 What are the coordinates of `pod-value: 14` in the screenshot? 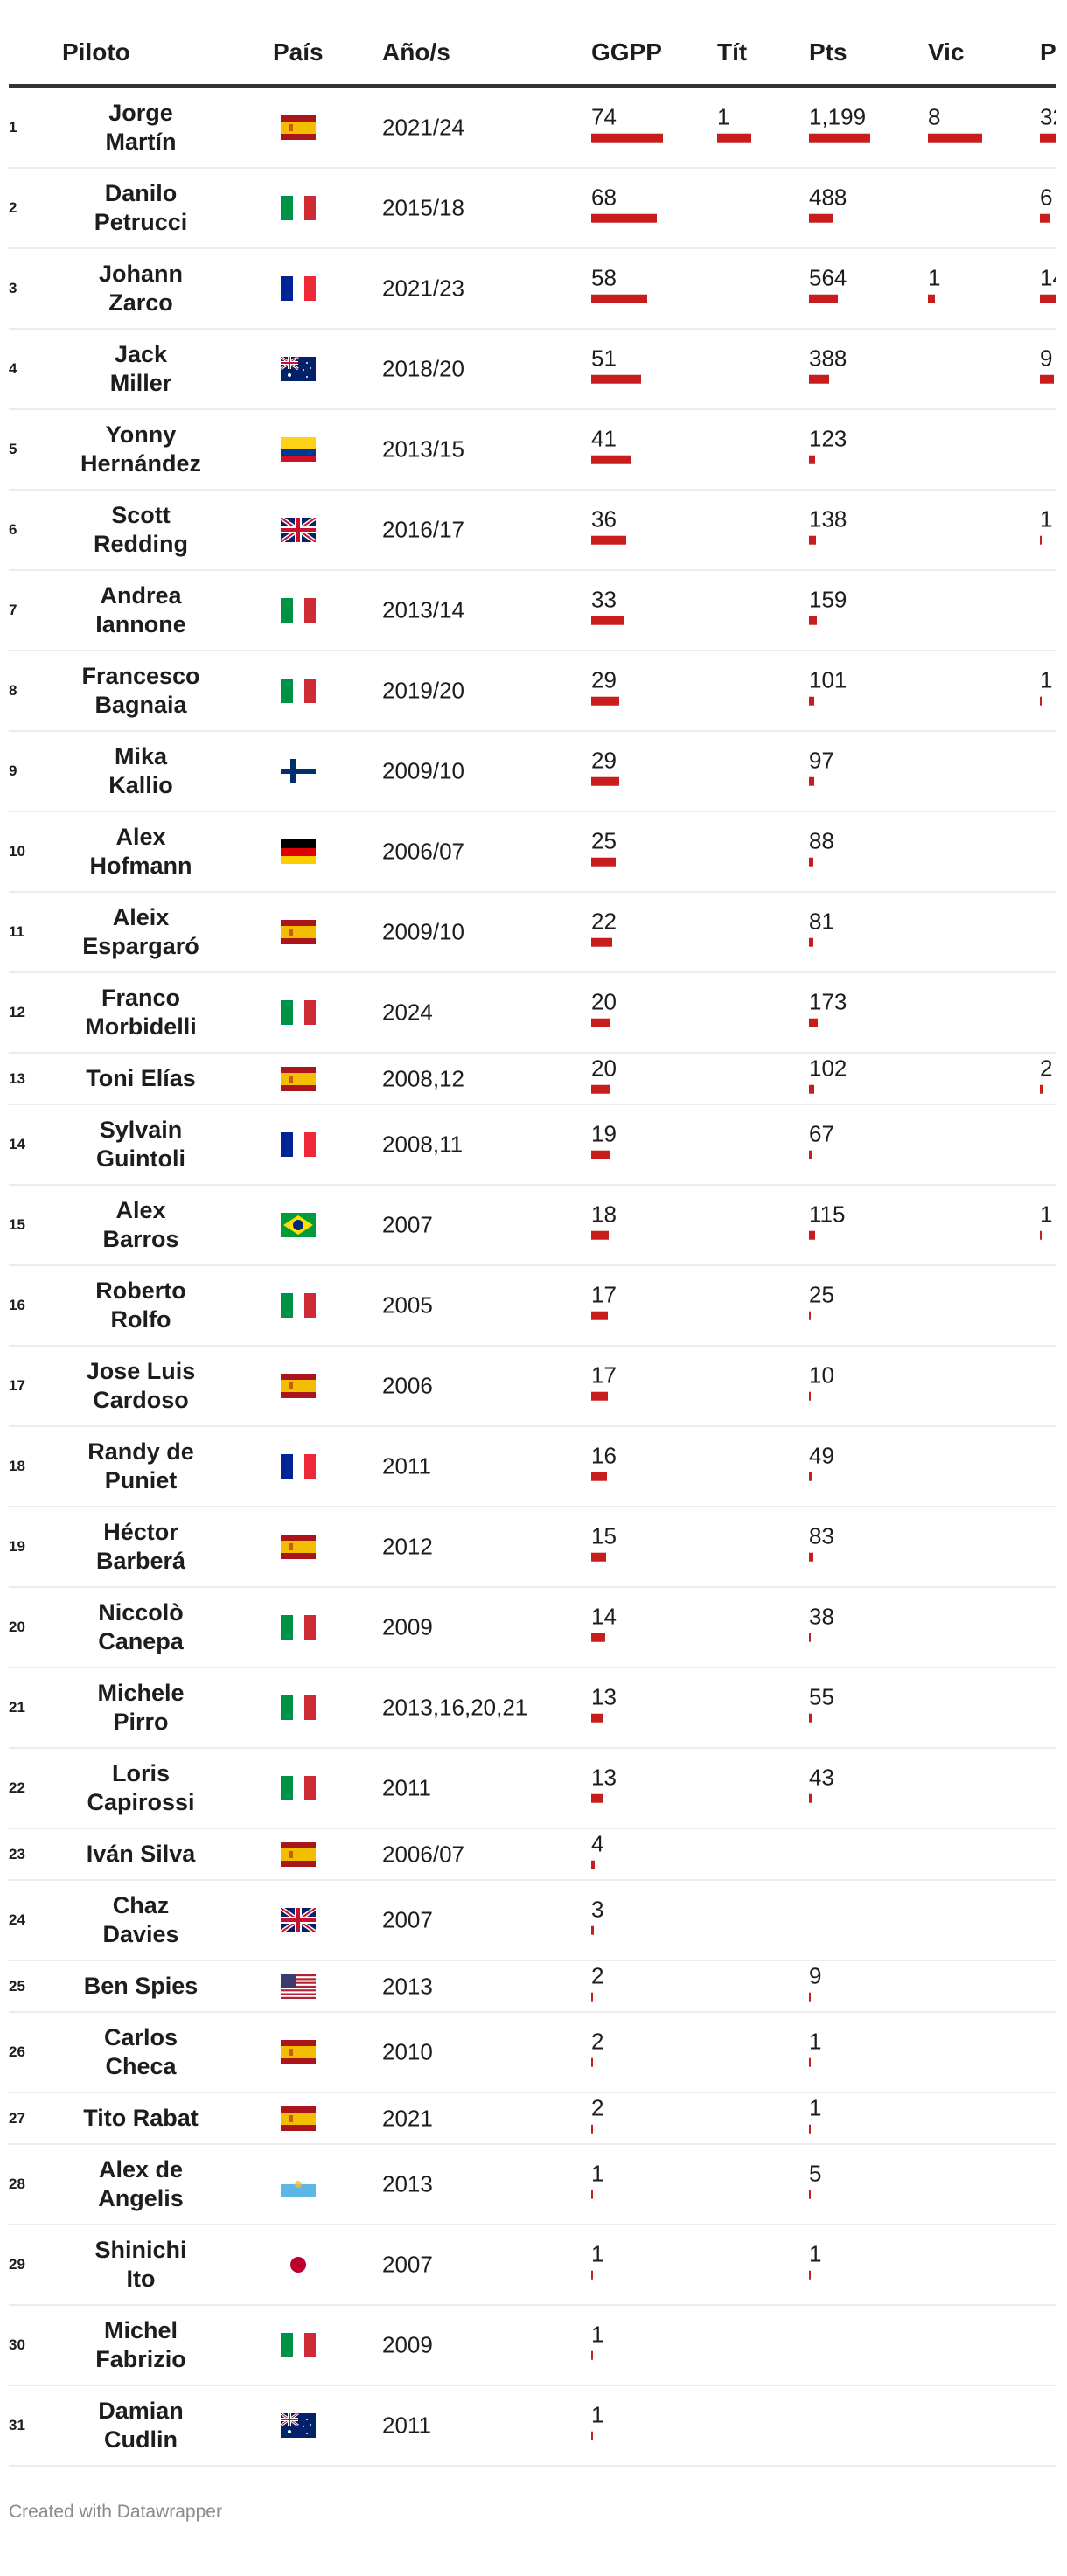 It's located at (1048, 277).